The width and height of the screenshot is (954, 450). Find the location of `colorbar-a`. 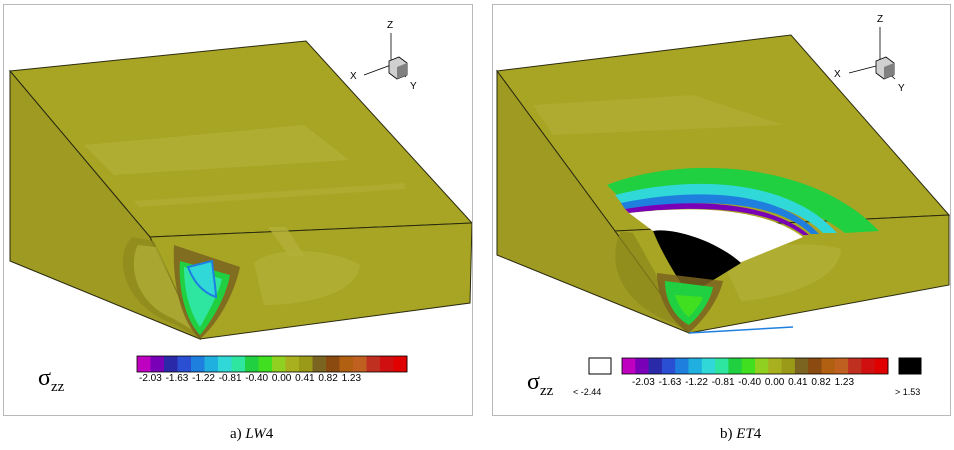

colorbar-a is located at coordinates (272, 364).